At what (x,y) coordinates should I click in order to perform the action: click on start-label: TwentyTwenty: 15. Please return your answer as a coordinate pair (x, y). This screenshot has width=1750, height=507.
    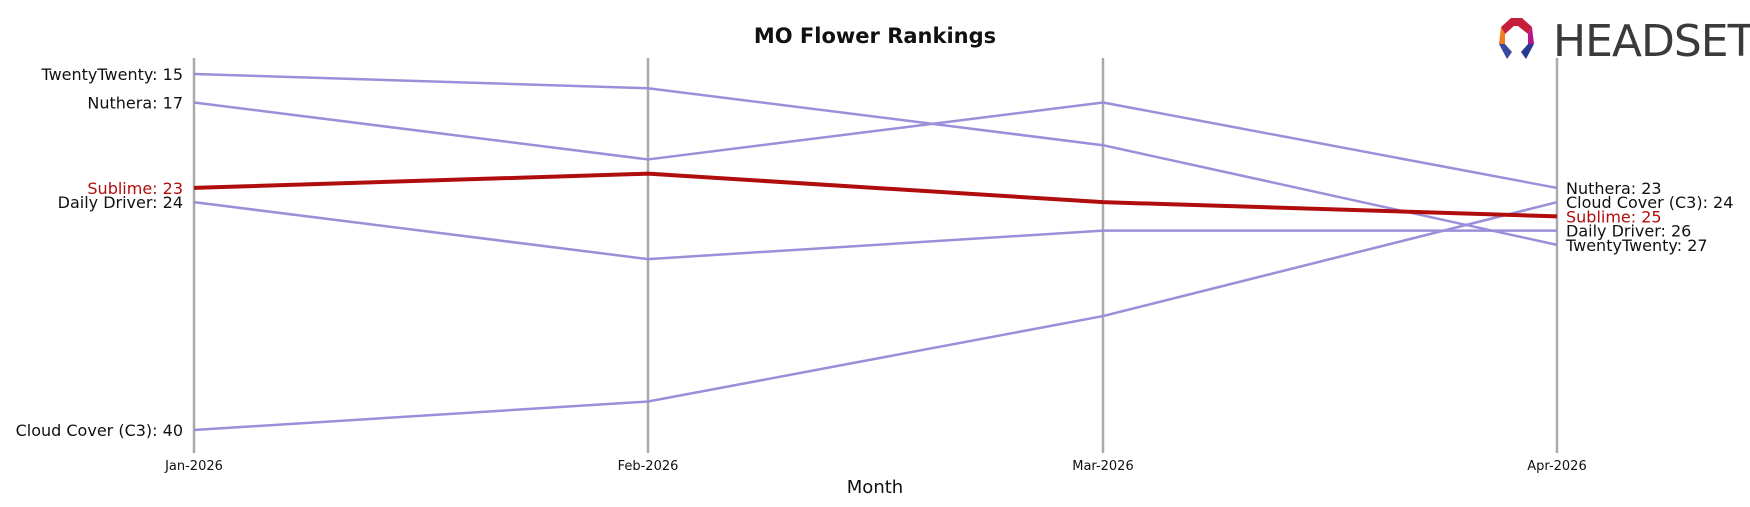
    Looking at the image, I should click on (111, 74).